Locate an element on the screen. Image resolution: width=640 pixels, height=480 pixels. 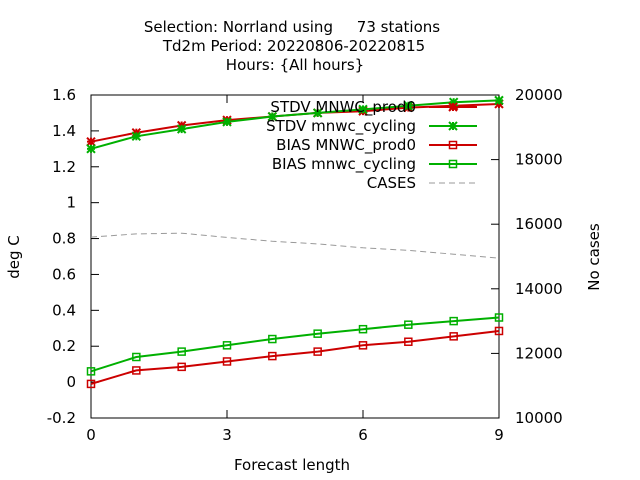
title-line-2: Td2m Period: 20220806-20220815 is located at coordinates (293, 46).